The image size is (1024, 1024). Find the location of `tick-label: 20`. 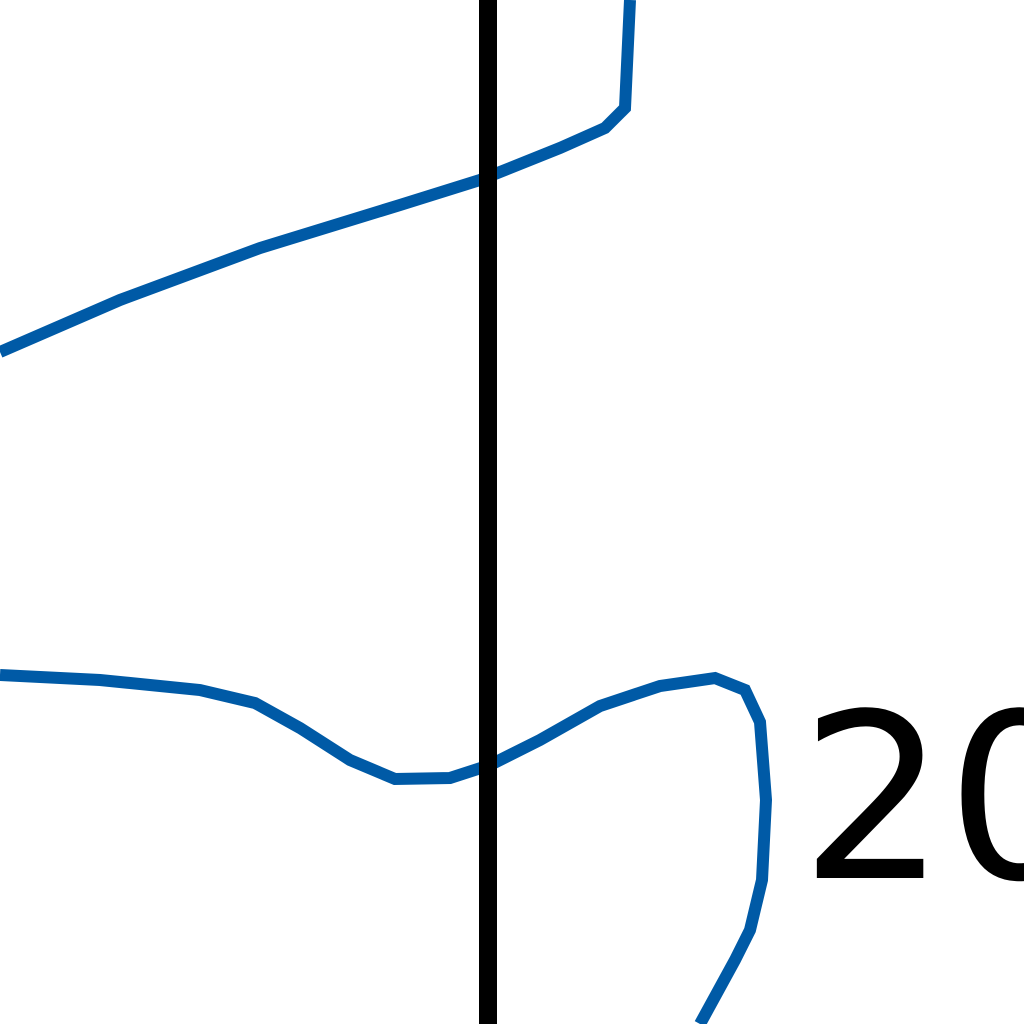

tick-label: 20 is located at coordinates (912, 799).